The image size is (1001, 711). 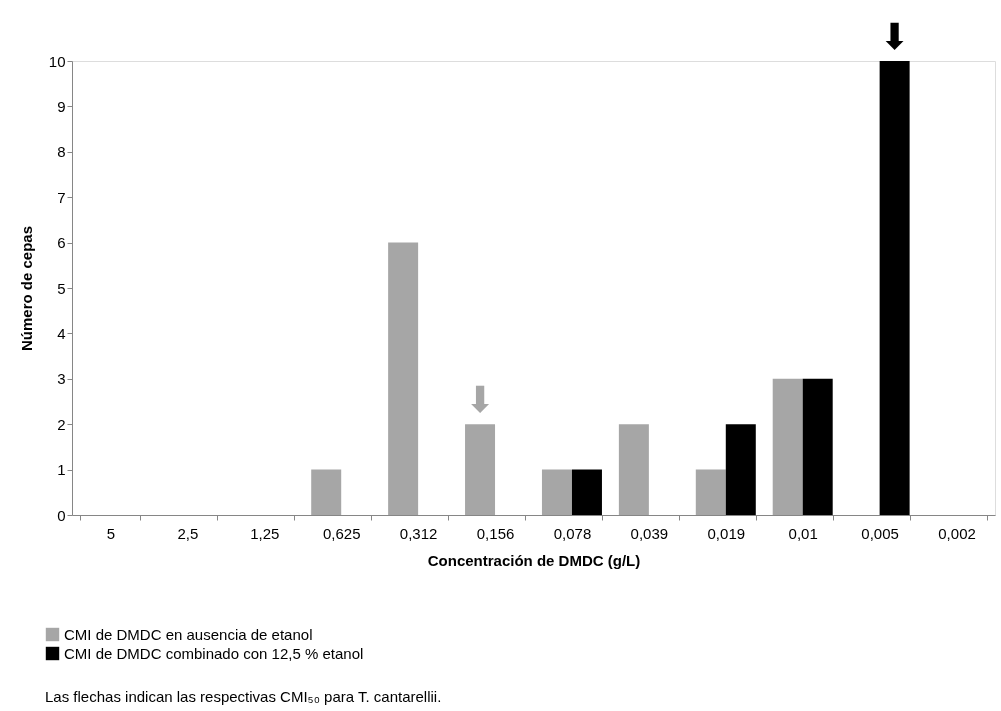 I want to click on x-tick-label: 1,25, so click(x=265, y=533).